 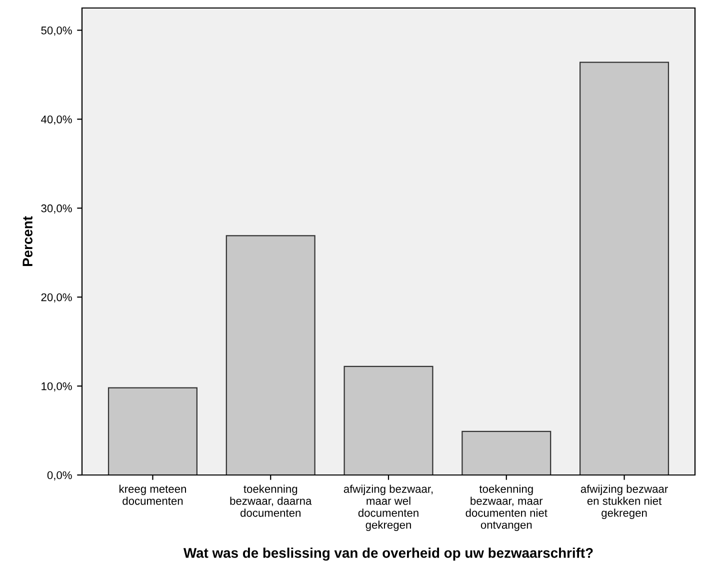 I want to click on x-tick-label: toekenning bezwaar, maar documenten niet ontvangen, so click(x=507, y=507).